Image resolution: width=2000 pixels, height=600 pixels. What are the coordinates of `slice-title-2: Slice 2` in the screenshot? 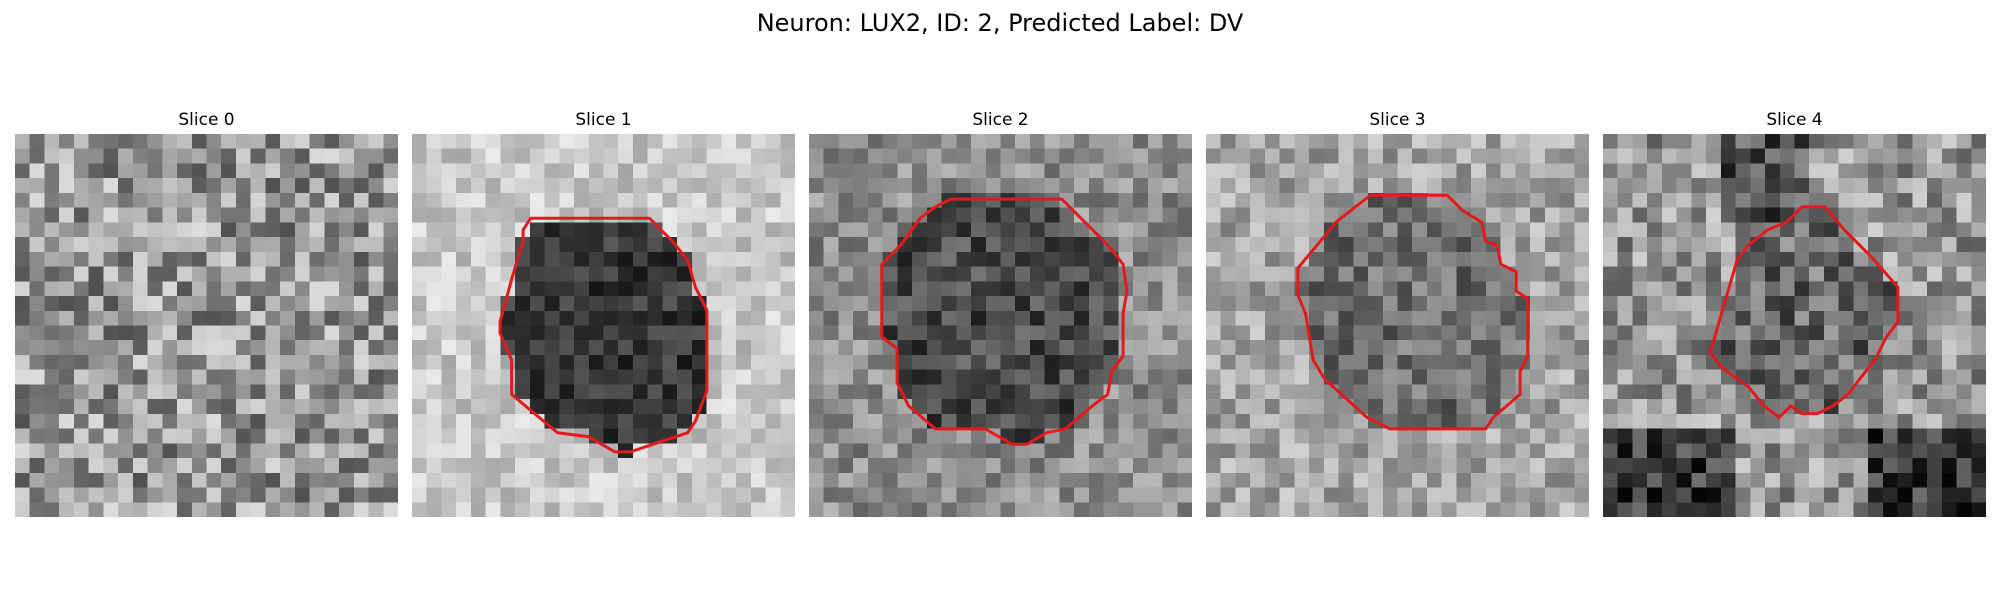 It's located at (1000, 120).